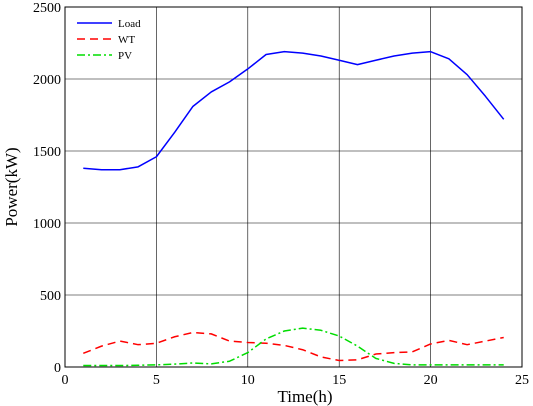 The image size is (533, 406). I want to click on x-axis-title: Time(h), so click(304, 396).